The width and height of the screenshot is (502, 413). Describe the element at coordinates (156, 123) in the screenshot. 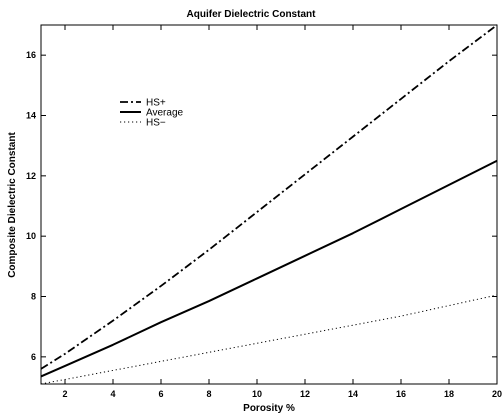

I see `legend-label: HS−` at that location.